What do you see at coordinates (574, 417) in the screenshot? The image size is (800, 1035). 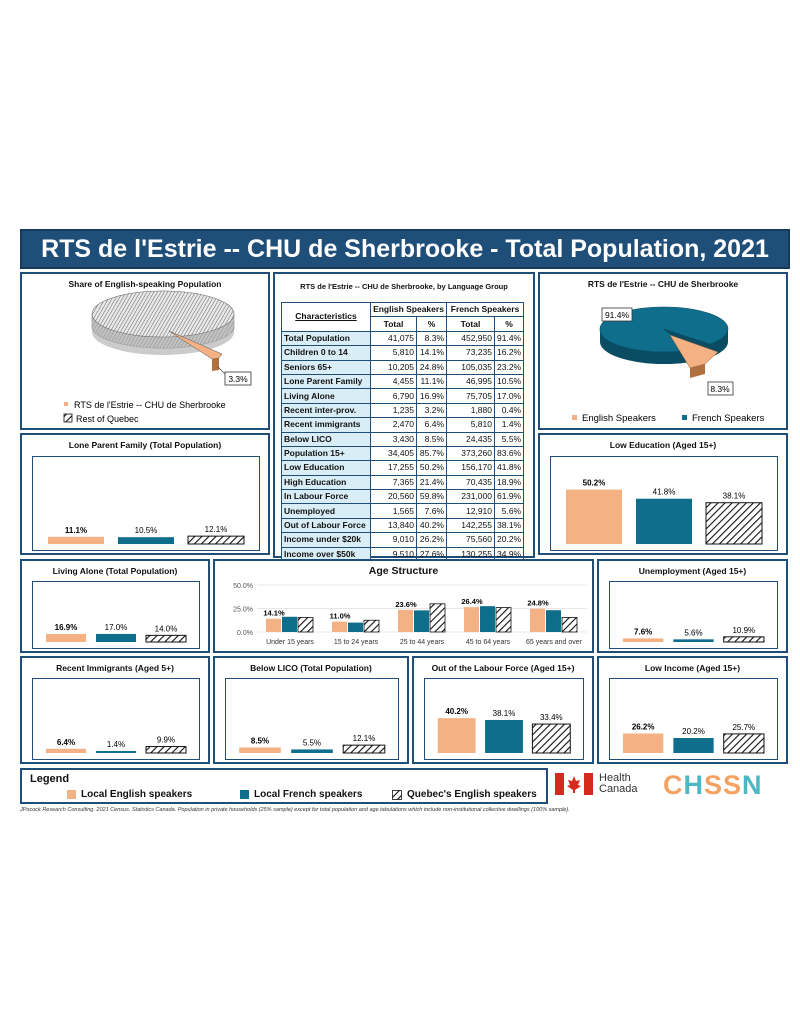 I see `legend-swatch-english-speakers` at bounding box center [574, 417].